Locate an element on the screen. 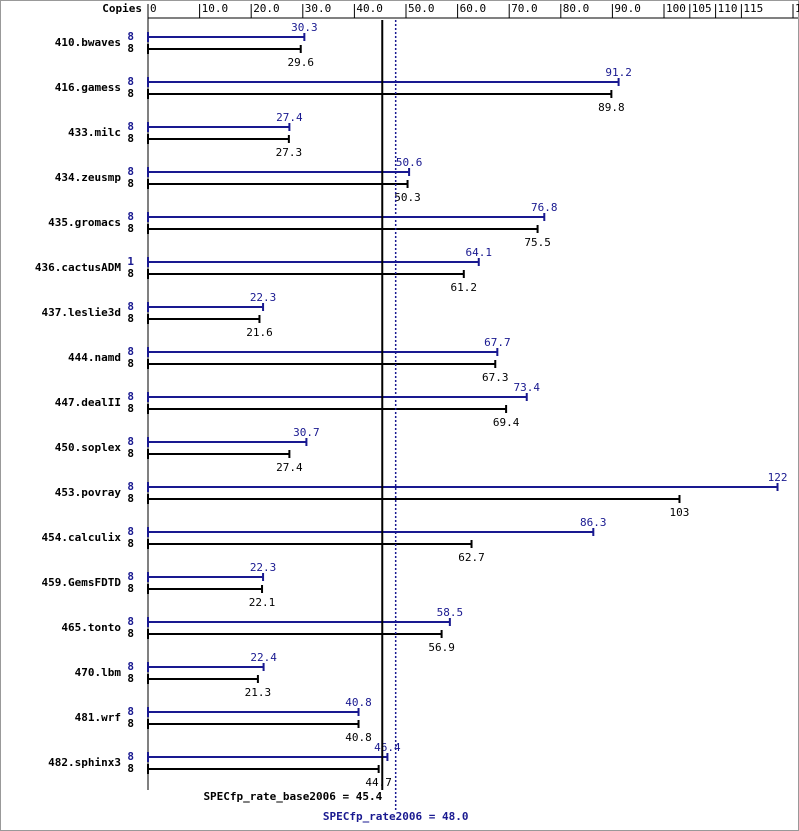 Image resolution: width=799 pixels, height=831 pixels. value-label: 22.4 is located at coordinates (263, 657).